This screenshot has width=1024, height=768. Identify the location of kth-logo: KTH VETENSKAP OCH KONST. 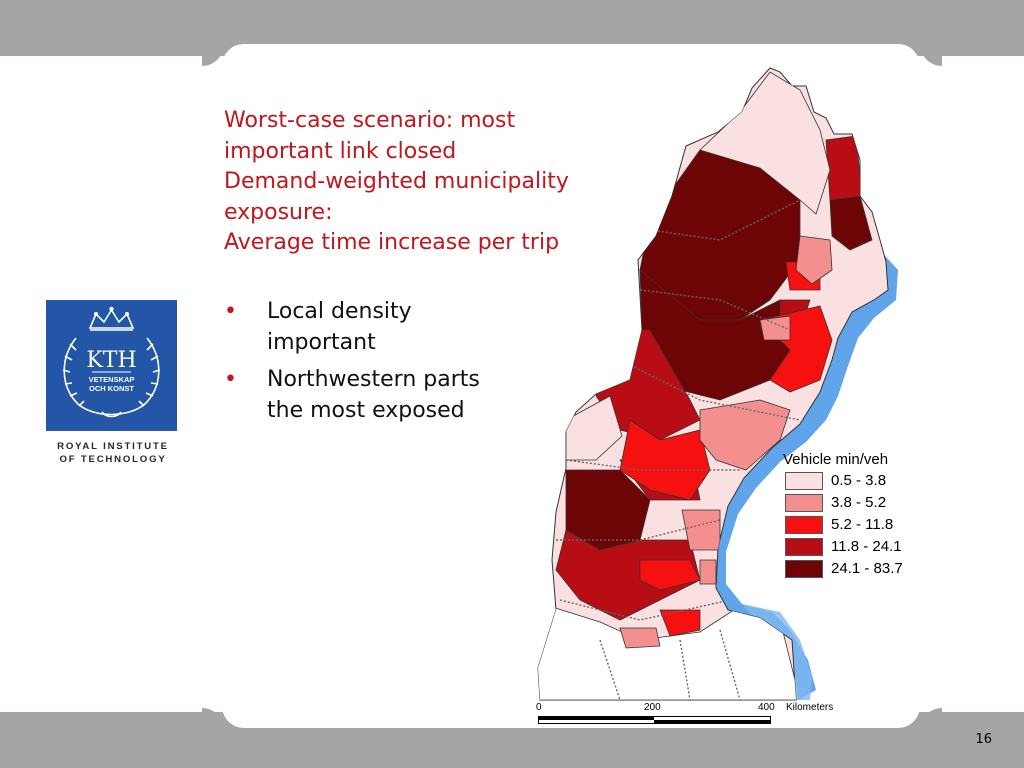
(111, 365).